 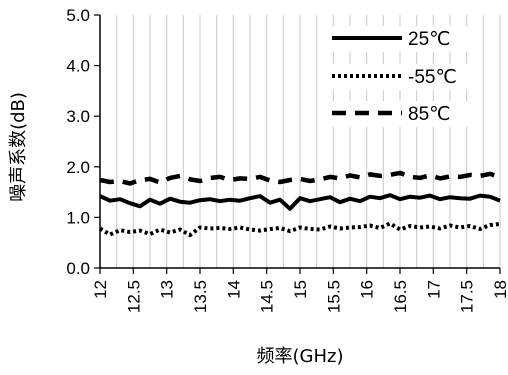 I want to click on x-tick-label: 16.5, so click(x=400, y=296).